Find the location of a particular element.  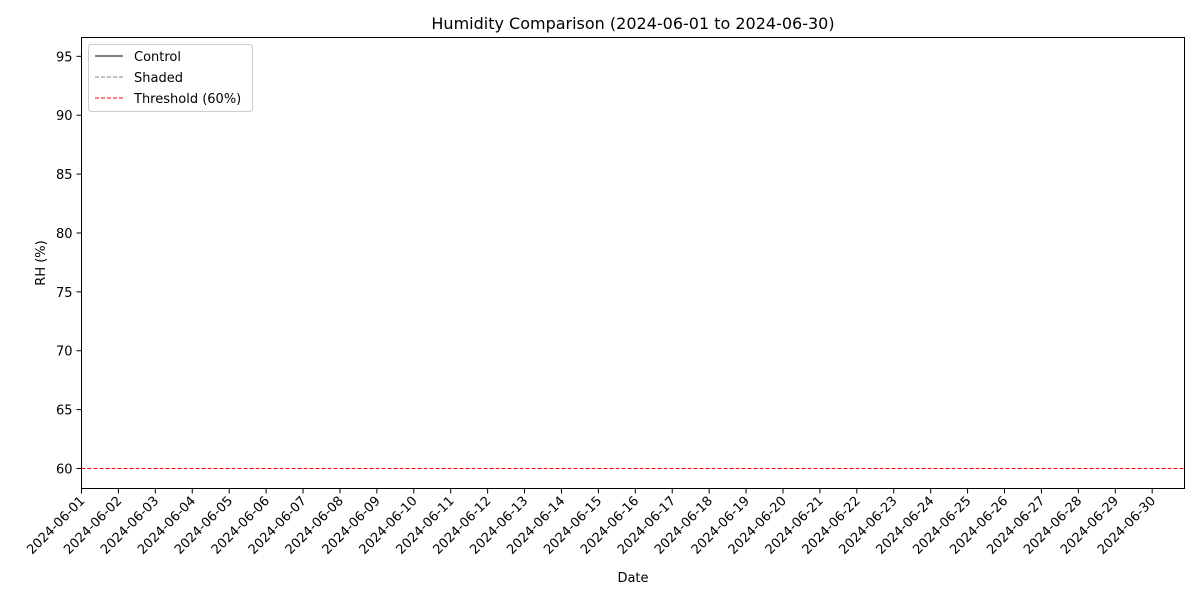

legend-label: Control is located at coordinates (157, 57).